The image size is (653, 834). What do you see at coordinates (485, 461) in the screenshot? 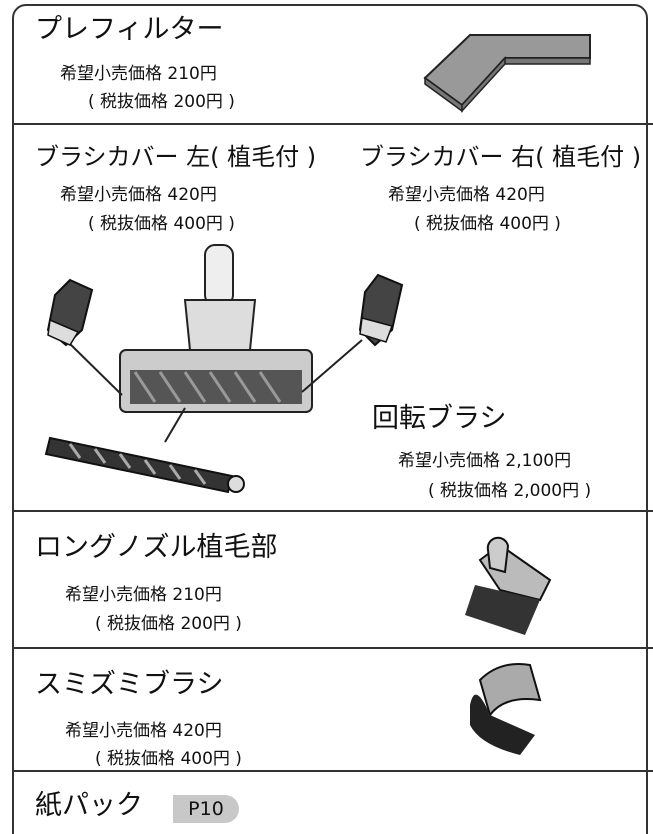
I see `item-price: 希望小売価格 2,100円` at bounding box center [485, 461].